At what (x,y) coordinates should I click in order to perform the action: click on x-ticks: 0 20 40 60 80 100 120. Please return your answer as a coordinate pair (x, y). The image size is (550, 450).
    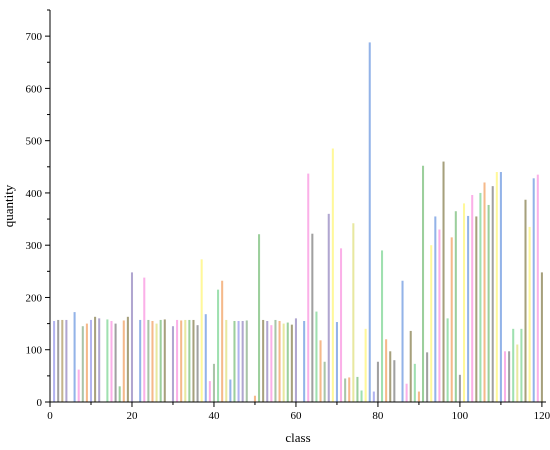
    Looking at the image, I should click on (298, 412).